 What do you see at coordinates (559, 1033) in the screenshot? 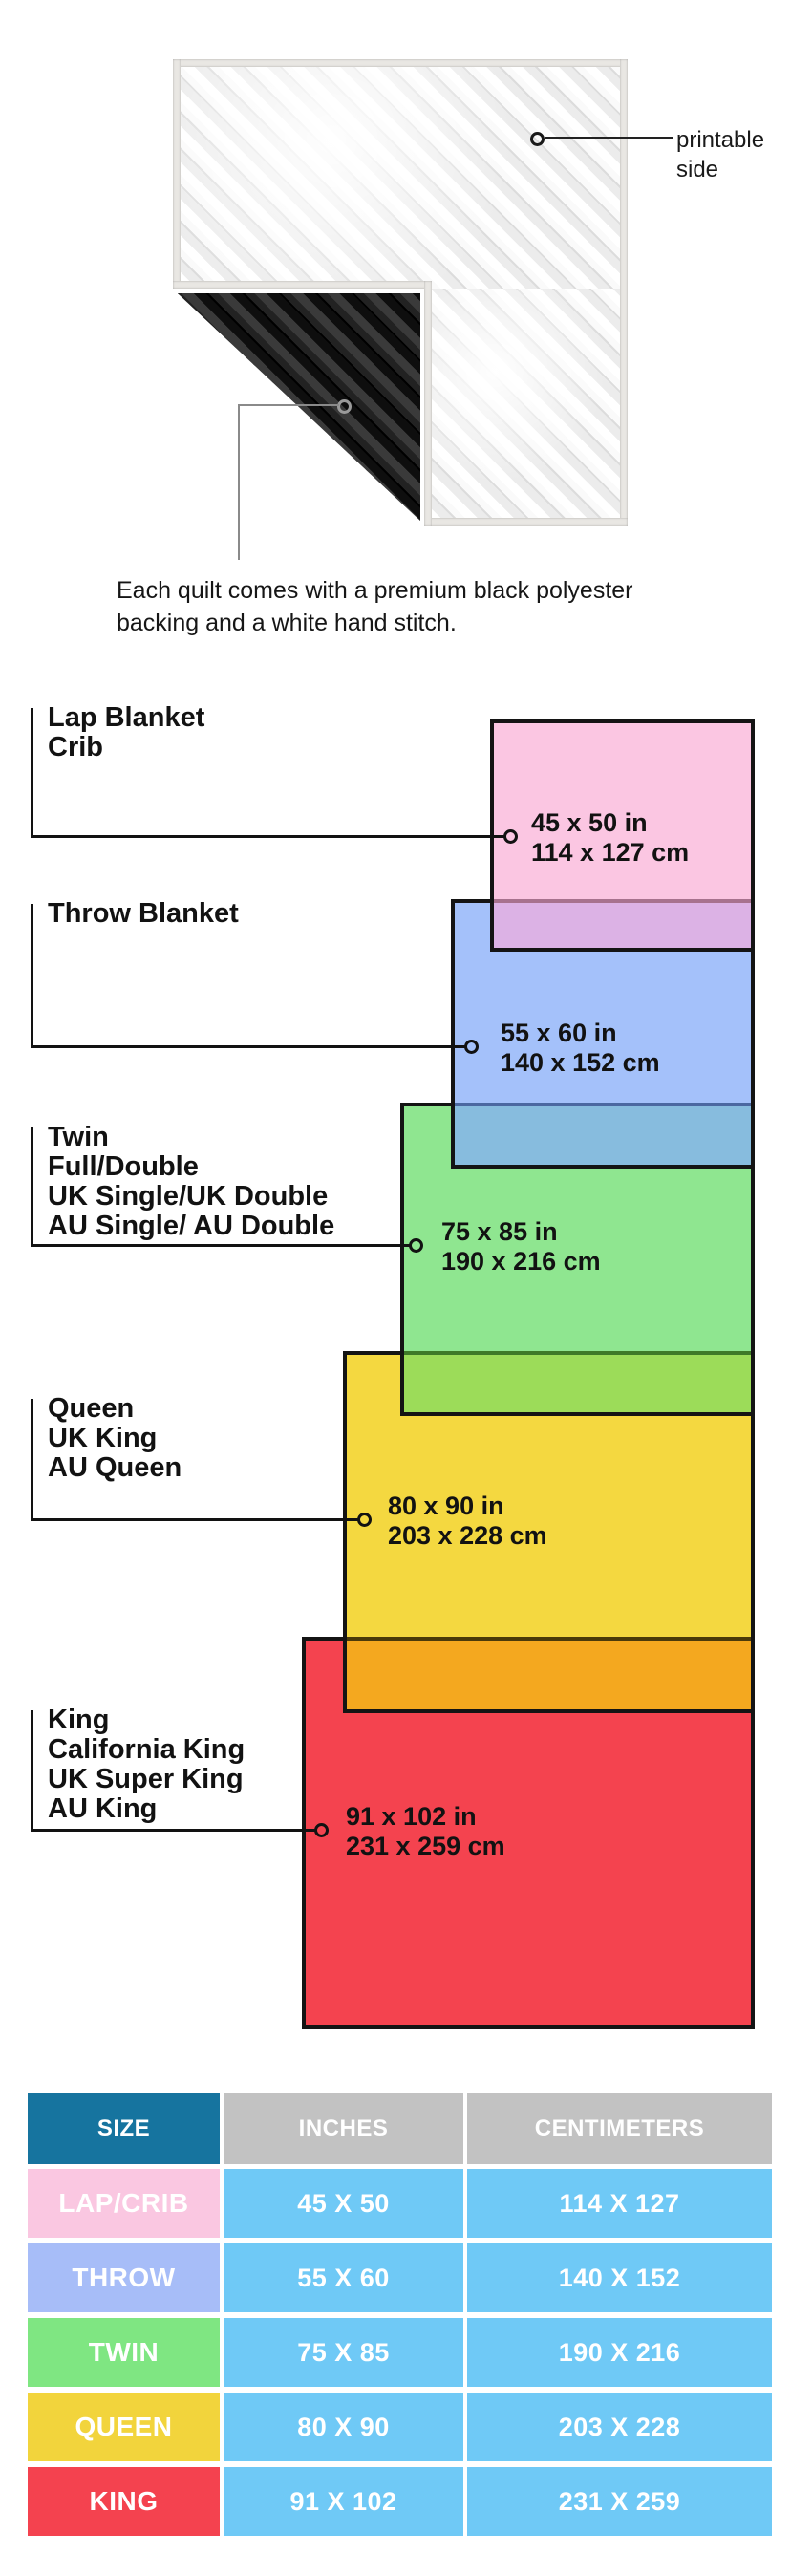
I see `tier-size-inches: 55 x 60 in` at bounding box center [559, 1033].